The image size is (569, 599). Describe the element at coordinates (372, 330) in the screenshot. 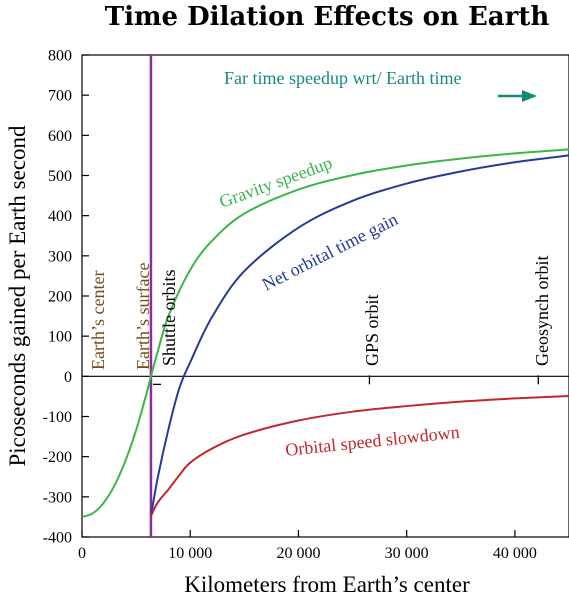

I see `annotation-gps-orbit: GPS orbit` at that location.